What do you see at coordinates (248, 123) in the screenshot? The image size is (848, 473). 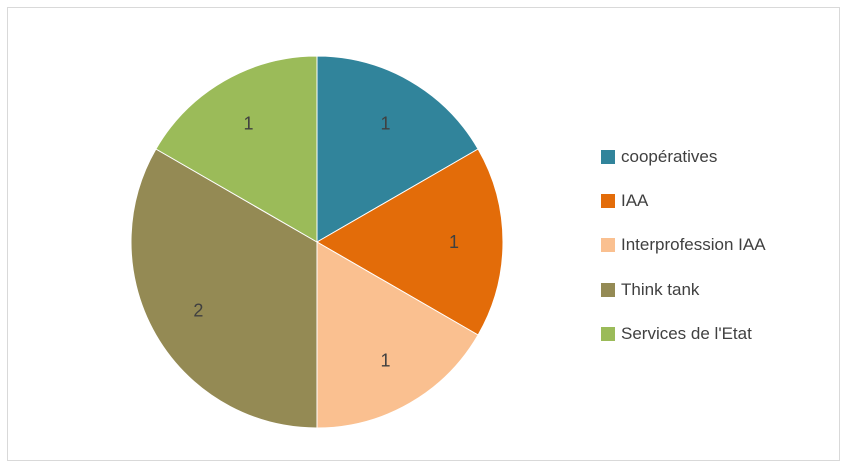 I see `data-label-5: 1` at bounding box center [248, 123].